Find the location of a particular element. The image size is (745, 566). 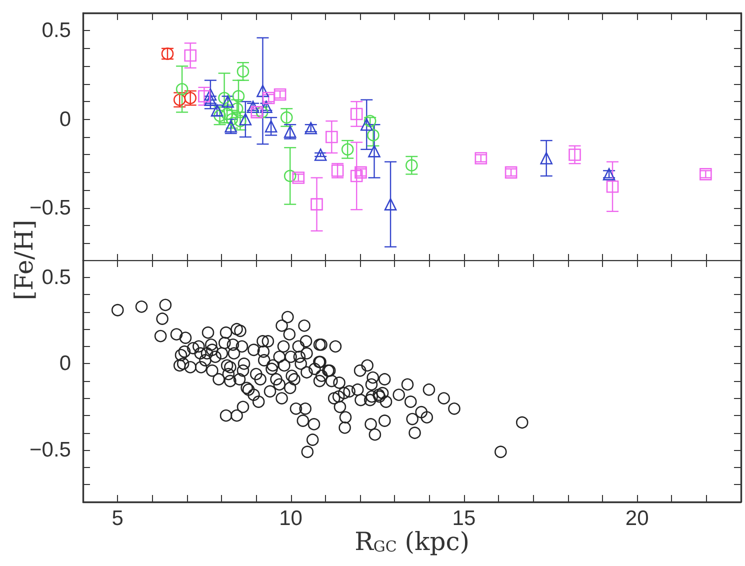

x-tick-label: 10 is located at coordinates (290, 518).